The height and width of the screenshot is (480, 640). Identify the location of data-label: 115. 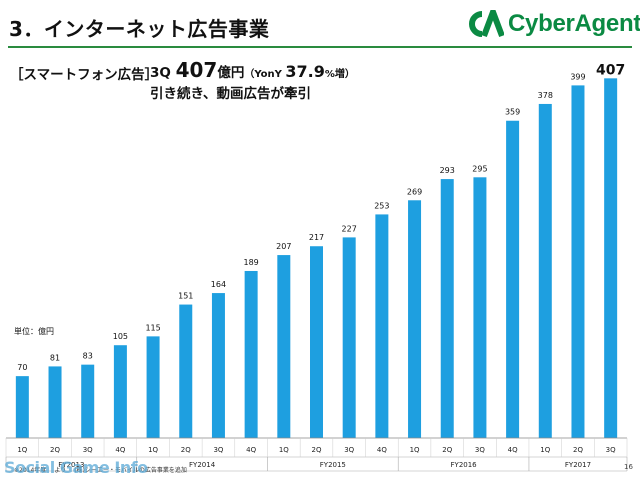
(152, 327).